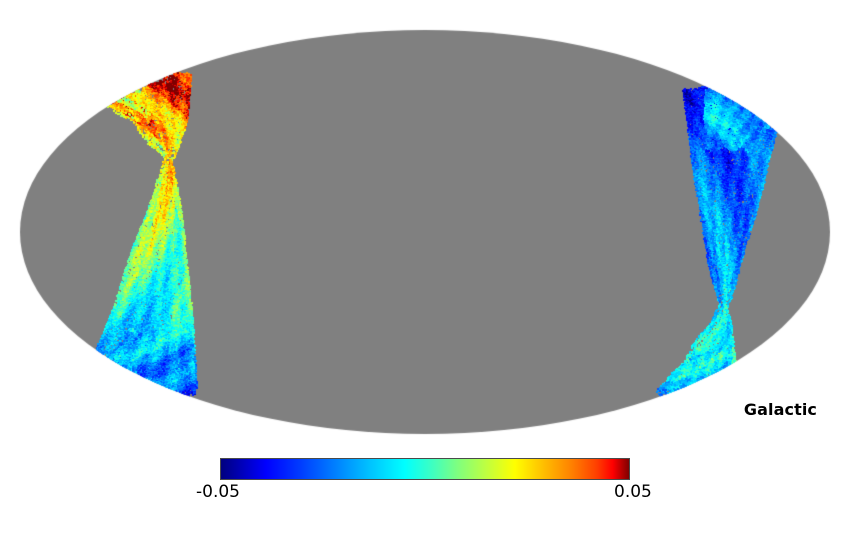  What do you see at coordinates (218, 492) in the screenshot?
I see `colorbar-min-label: -0.05` at bounding box center [218, 492].